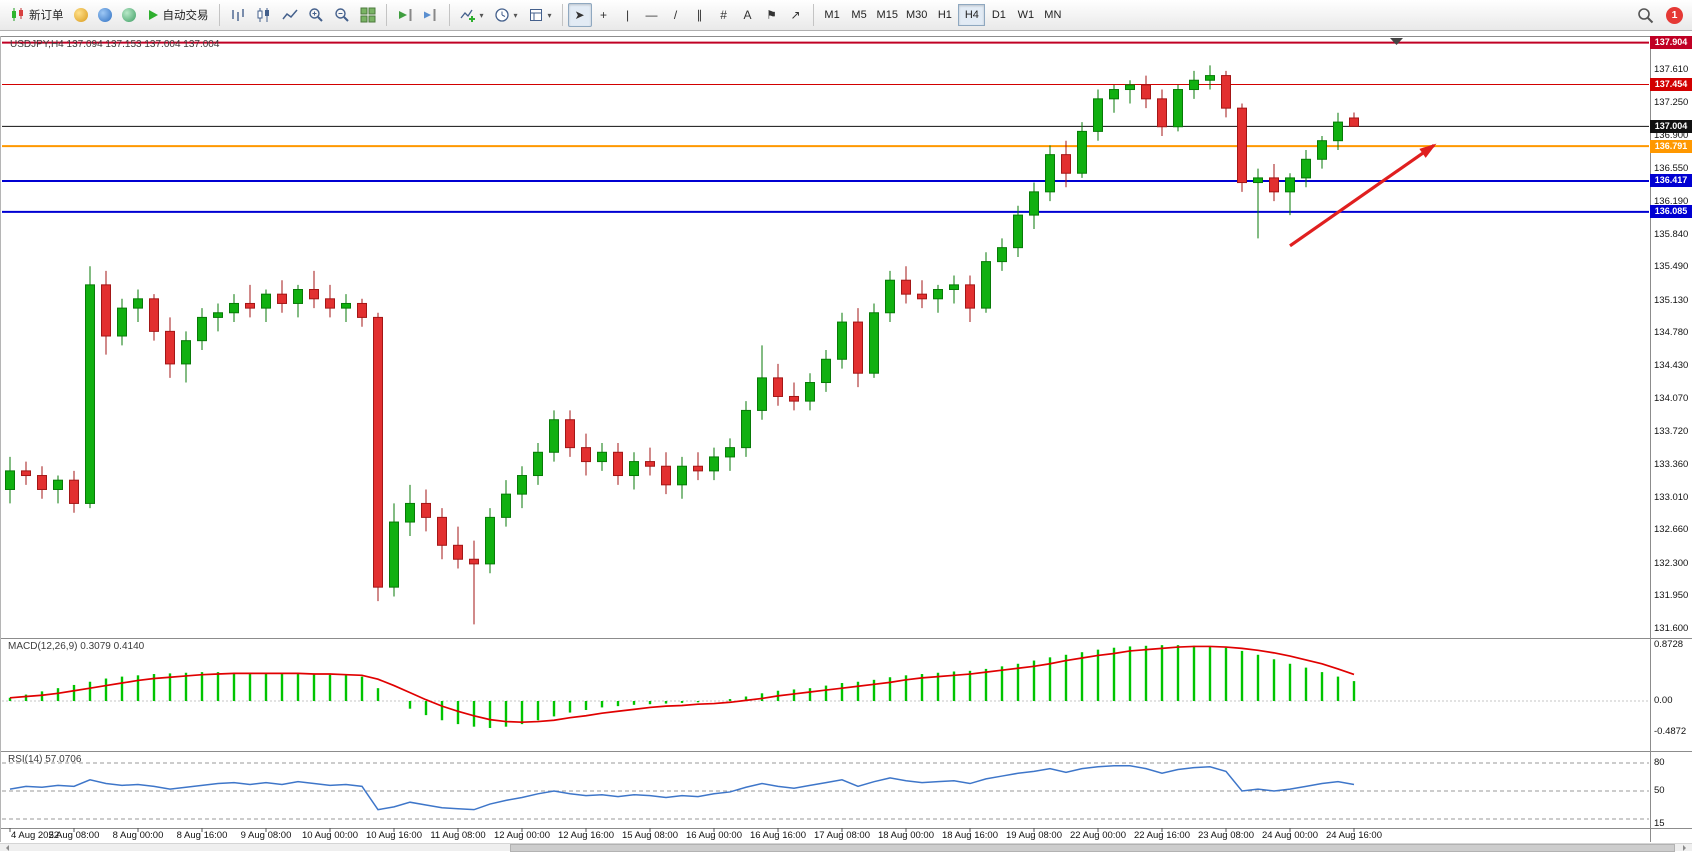 The height and width of the screenshot is (852, 1692). What do you see at coordinates (846, 847) in the screenshot?
I see `horizontal-scrollbar` at bounding box center [846, 847].